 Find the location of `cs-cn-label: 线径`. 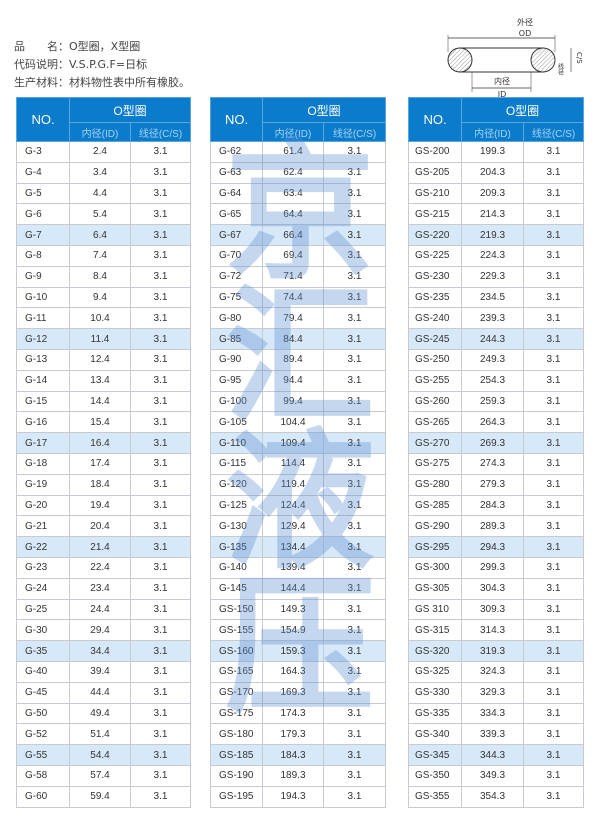

cs-cn-label: 线径 is located at coordinates (560, 68).